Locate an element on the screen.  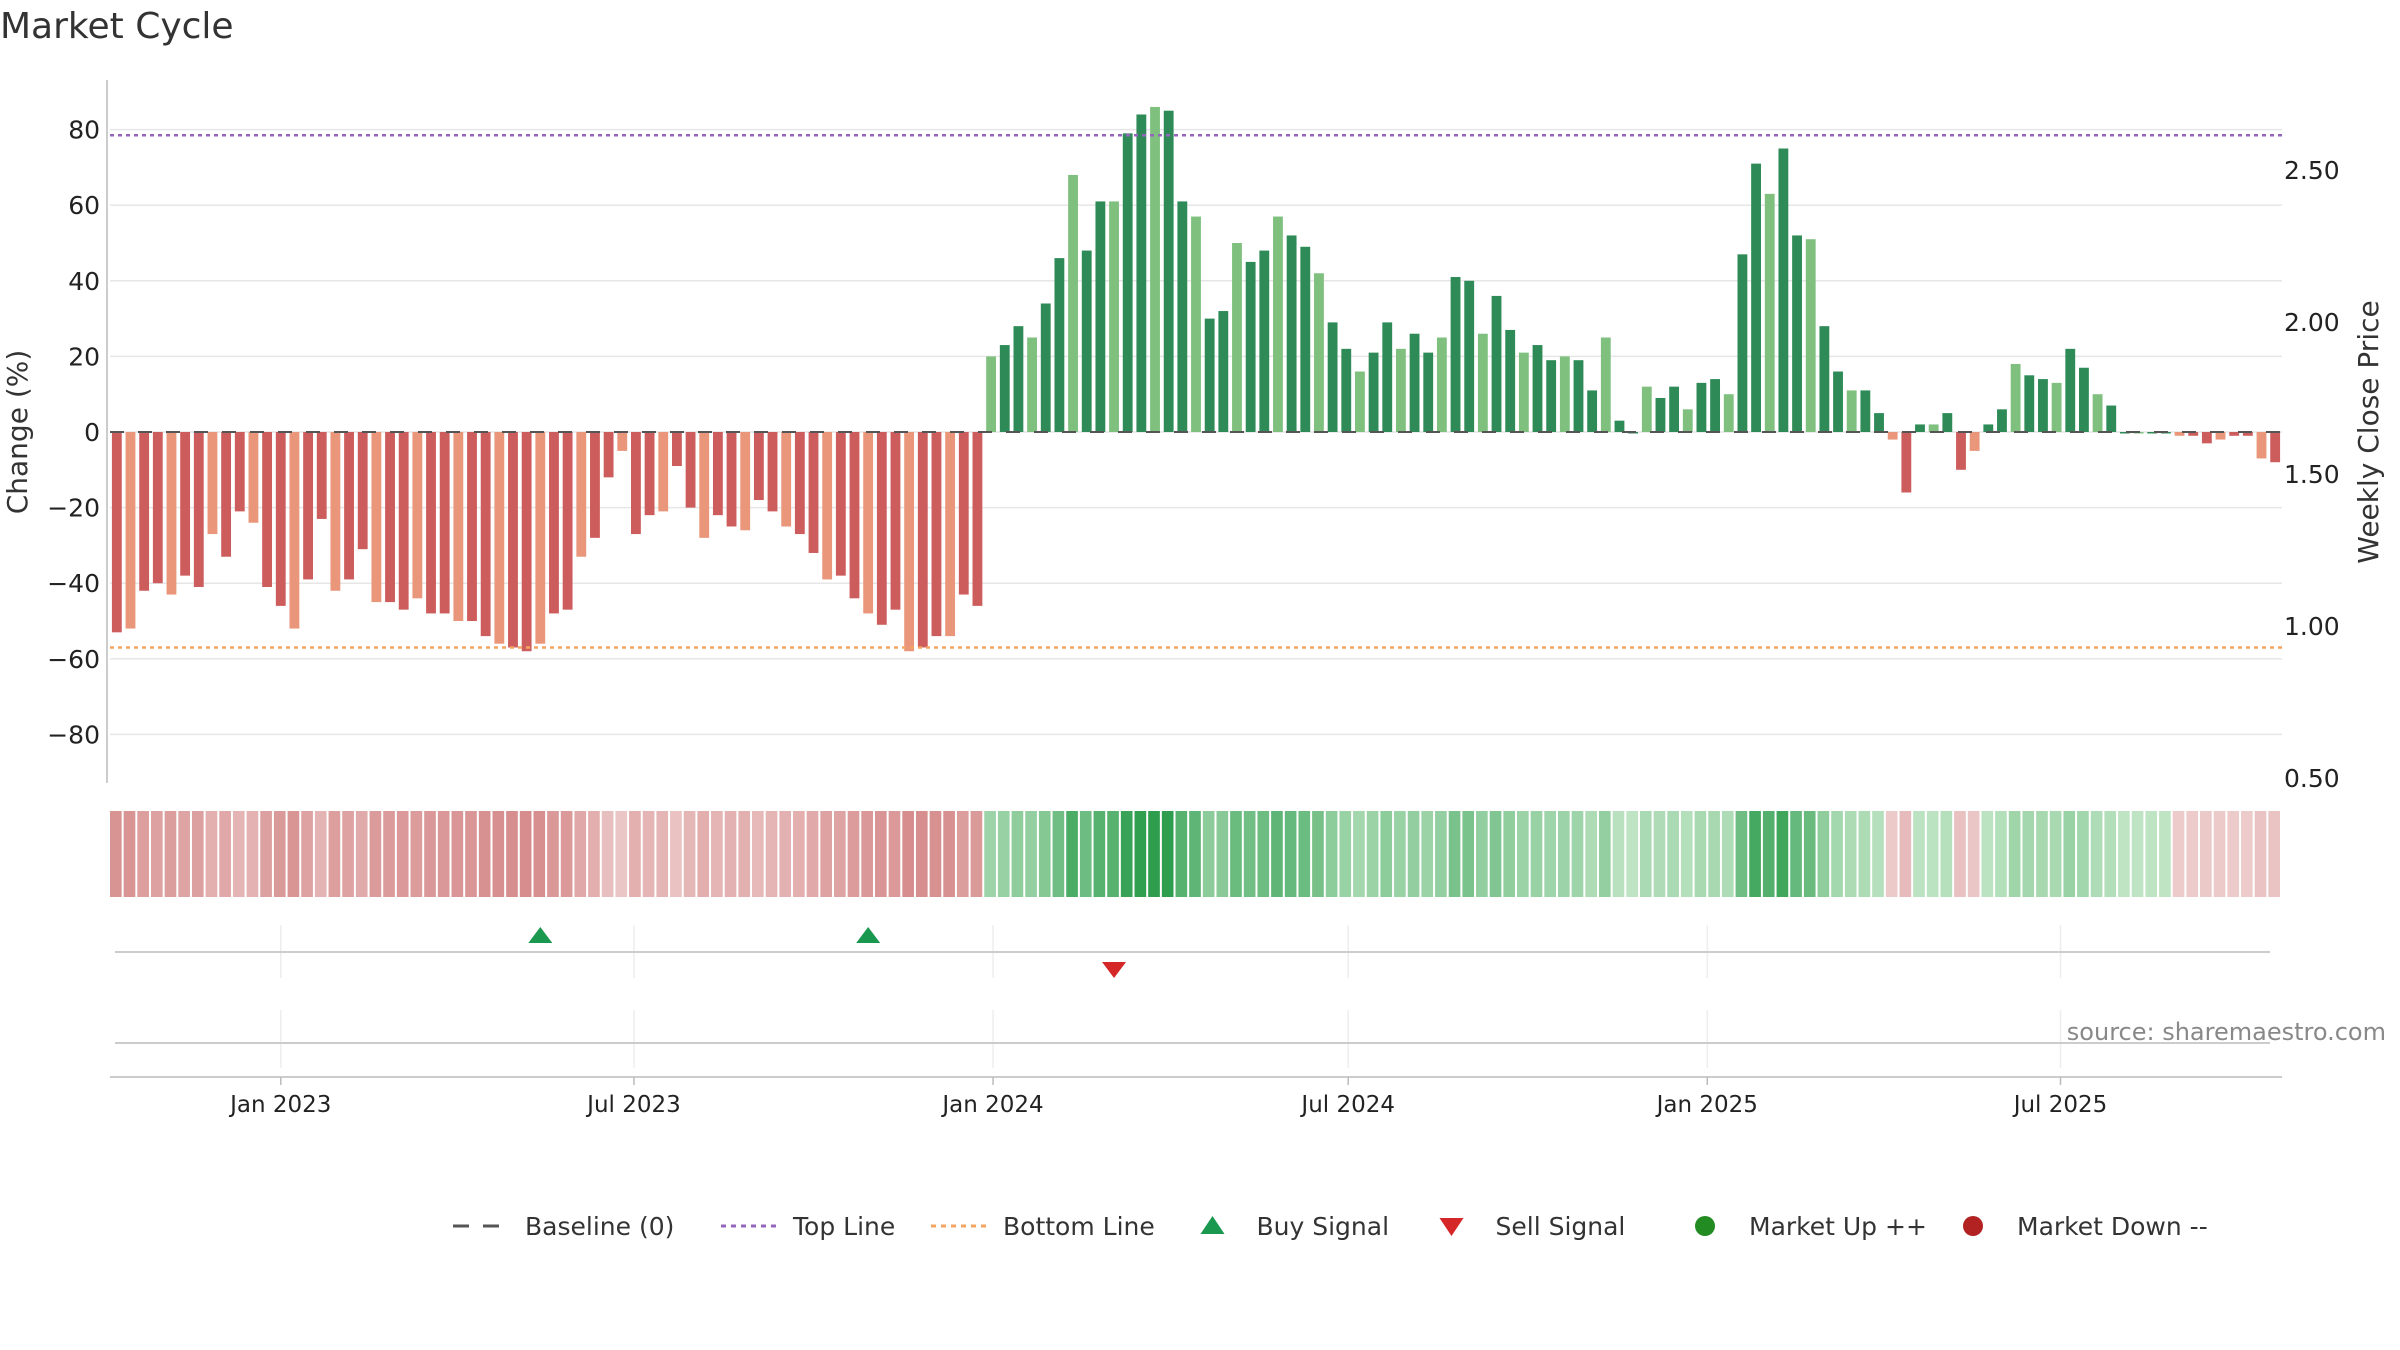
legend-item: Bottom Line is located at coordinates (1043, 1226).